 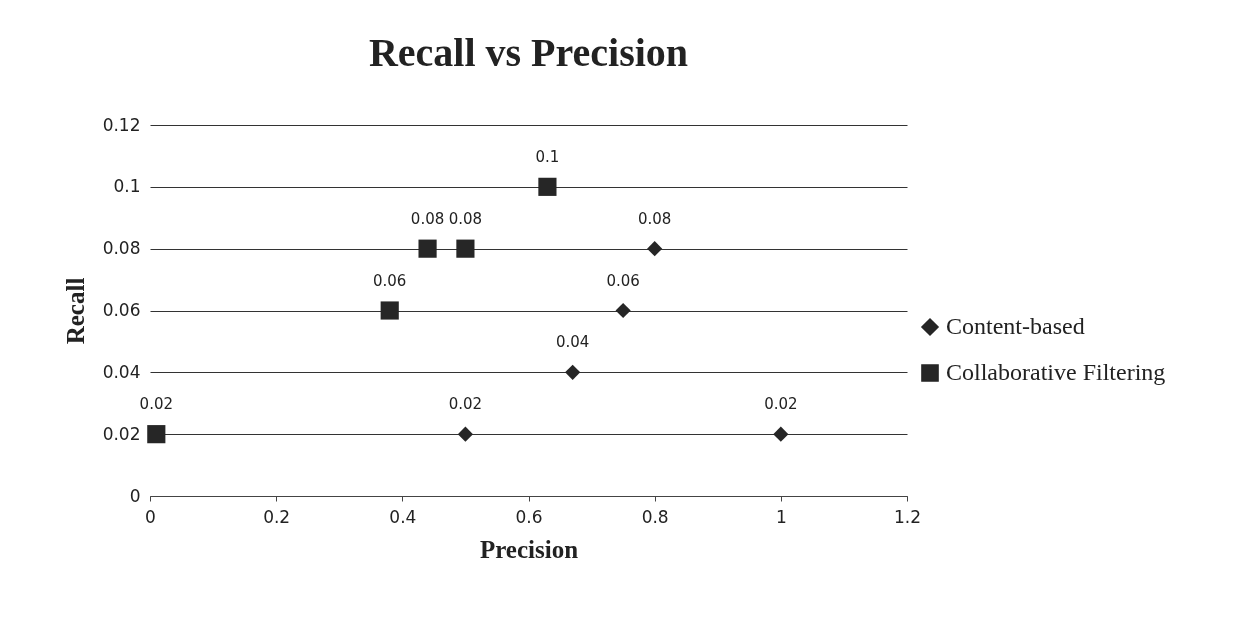 What do you see at coordinates (781, 516) in the screenshot?
I see `x-tick-label: 1` at bounding box center [781, 516].